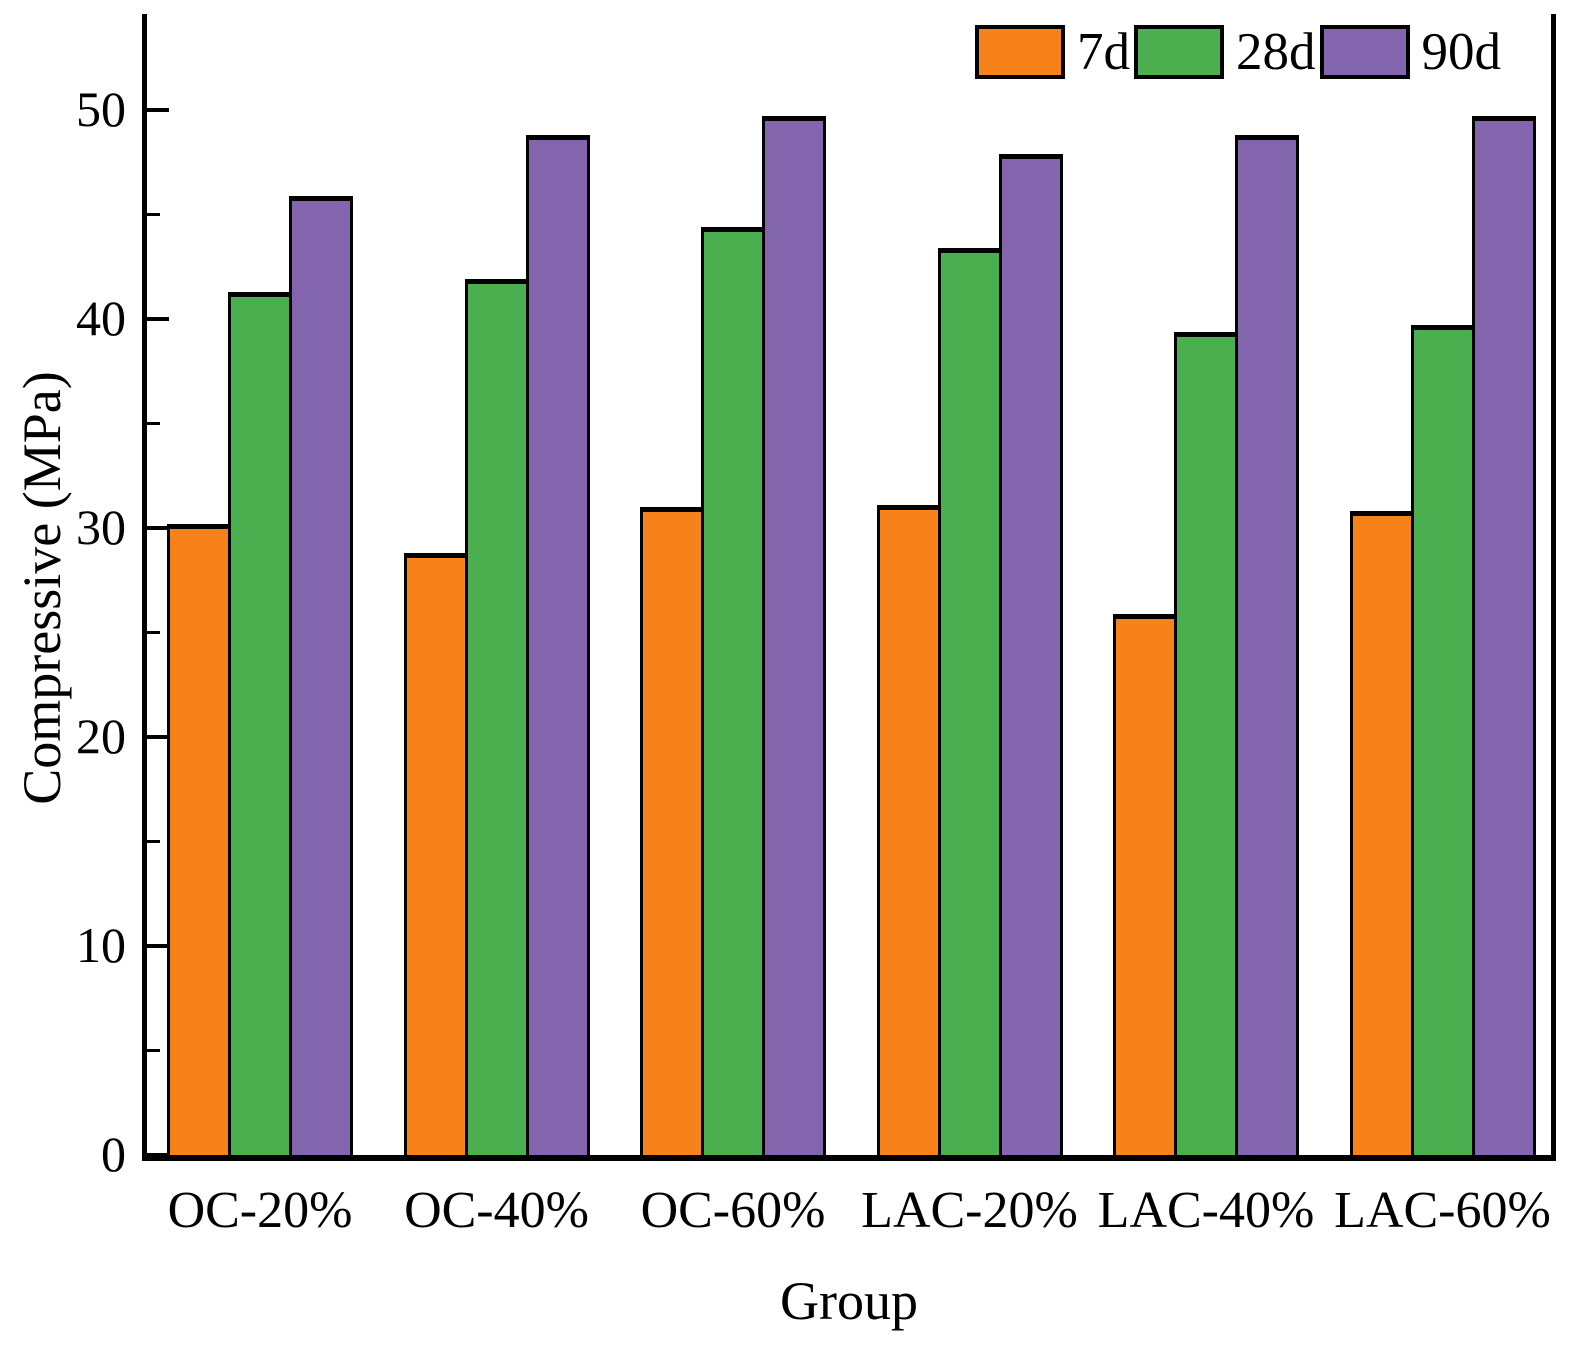 This screenshot has width=1577, height=1347. I want to click on x-category-label-OC-40%: OC-40%, so click(496, 1210).